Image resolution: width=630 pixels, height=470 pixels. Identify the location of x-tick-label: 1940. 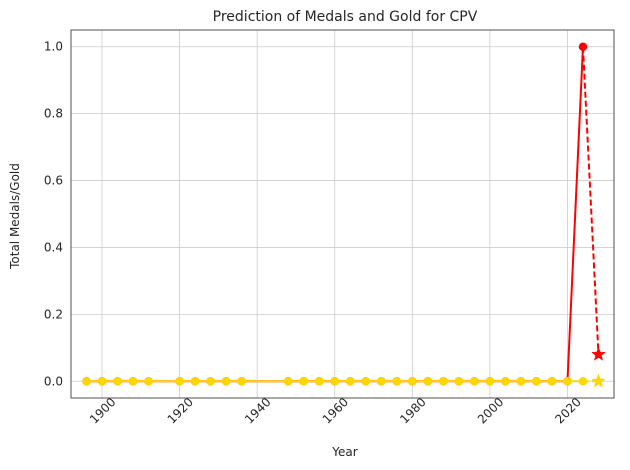
(257, 410).